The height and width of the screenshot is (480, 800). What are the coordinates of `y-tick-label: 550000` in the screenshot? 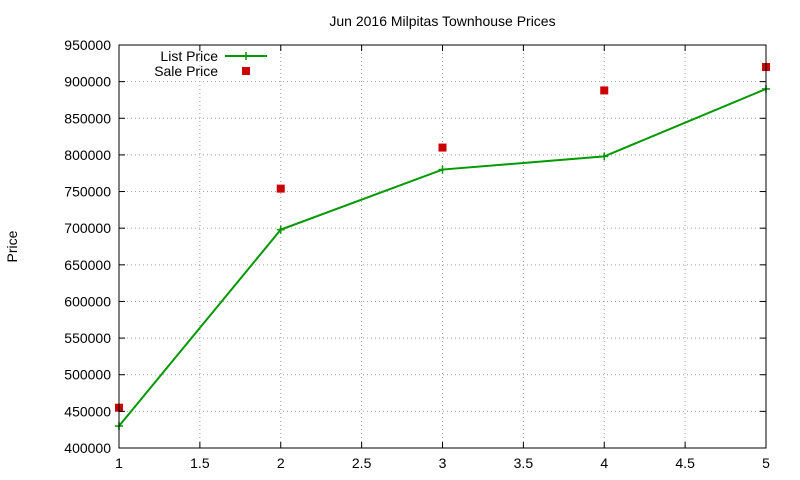 It's located at (87, 338).